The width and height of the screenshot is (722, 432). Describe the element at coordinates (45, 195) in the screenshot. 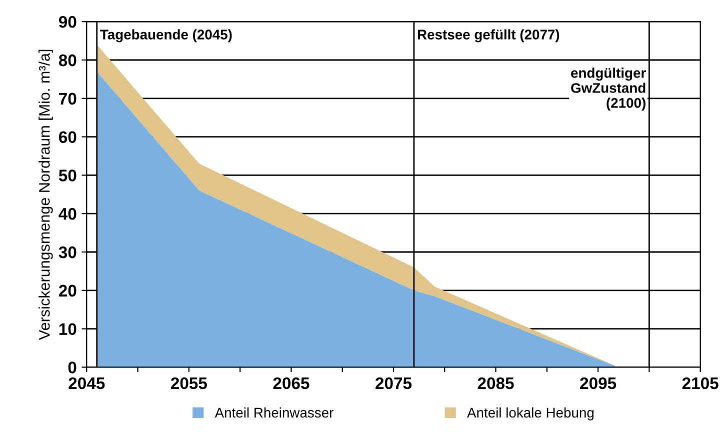

I see `y-axis-title: Versickerungsmenge Nordraum [Mio. m³/a]` at that location.